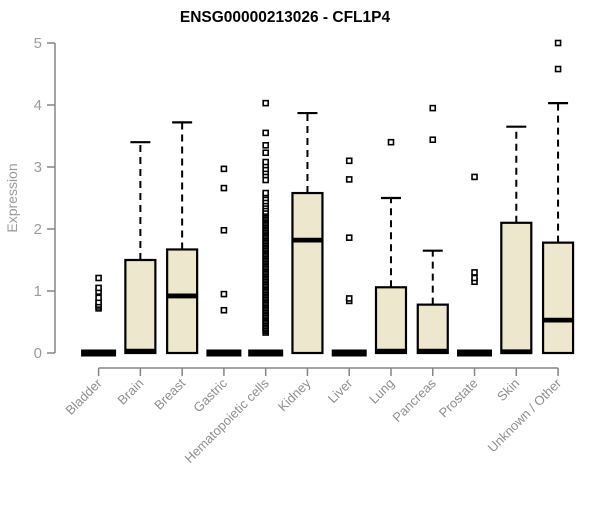 Image resolution: width=600 pixels, height=505 pixels. I want to click on x-tick-label: Unknown / Other, so click(525, 415).